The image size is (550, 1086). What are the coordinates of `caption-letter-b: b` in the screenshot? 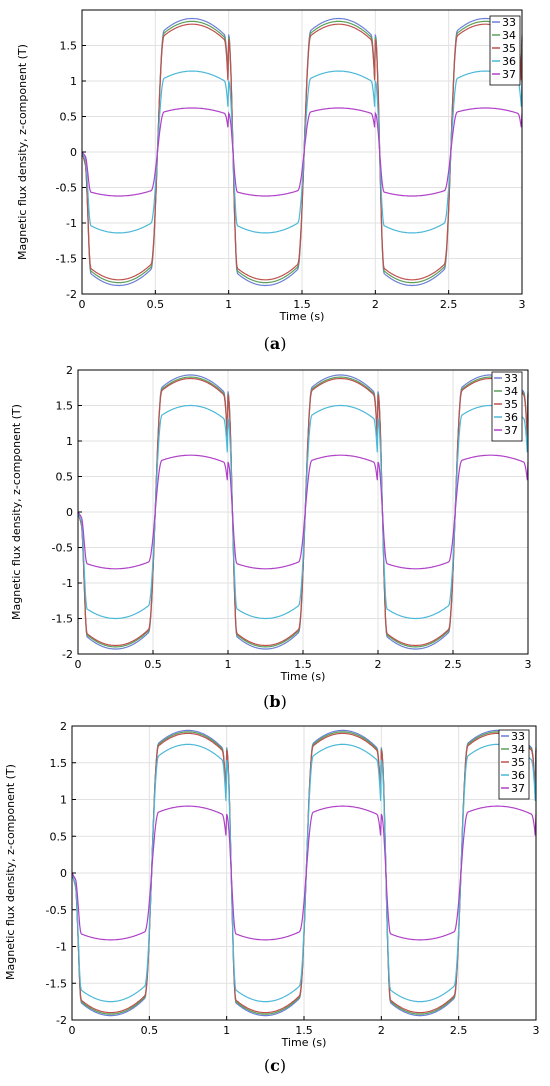 It's located at (275, 701).